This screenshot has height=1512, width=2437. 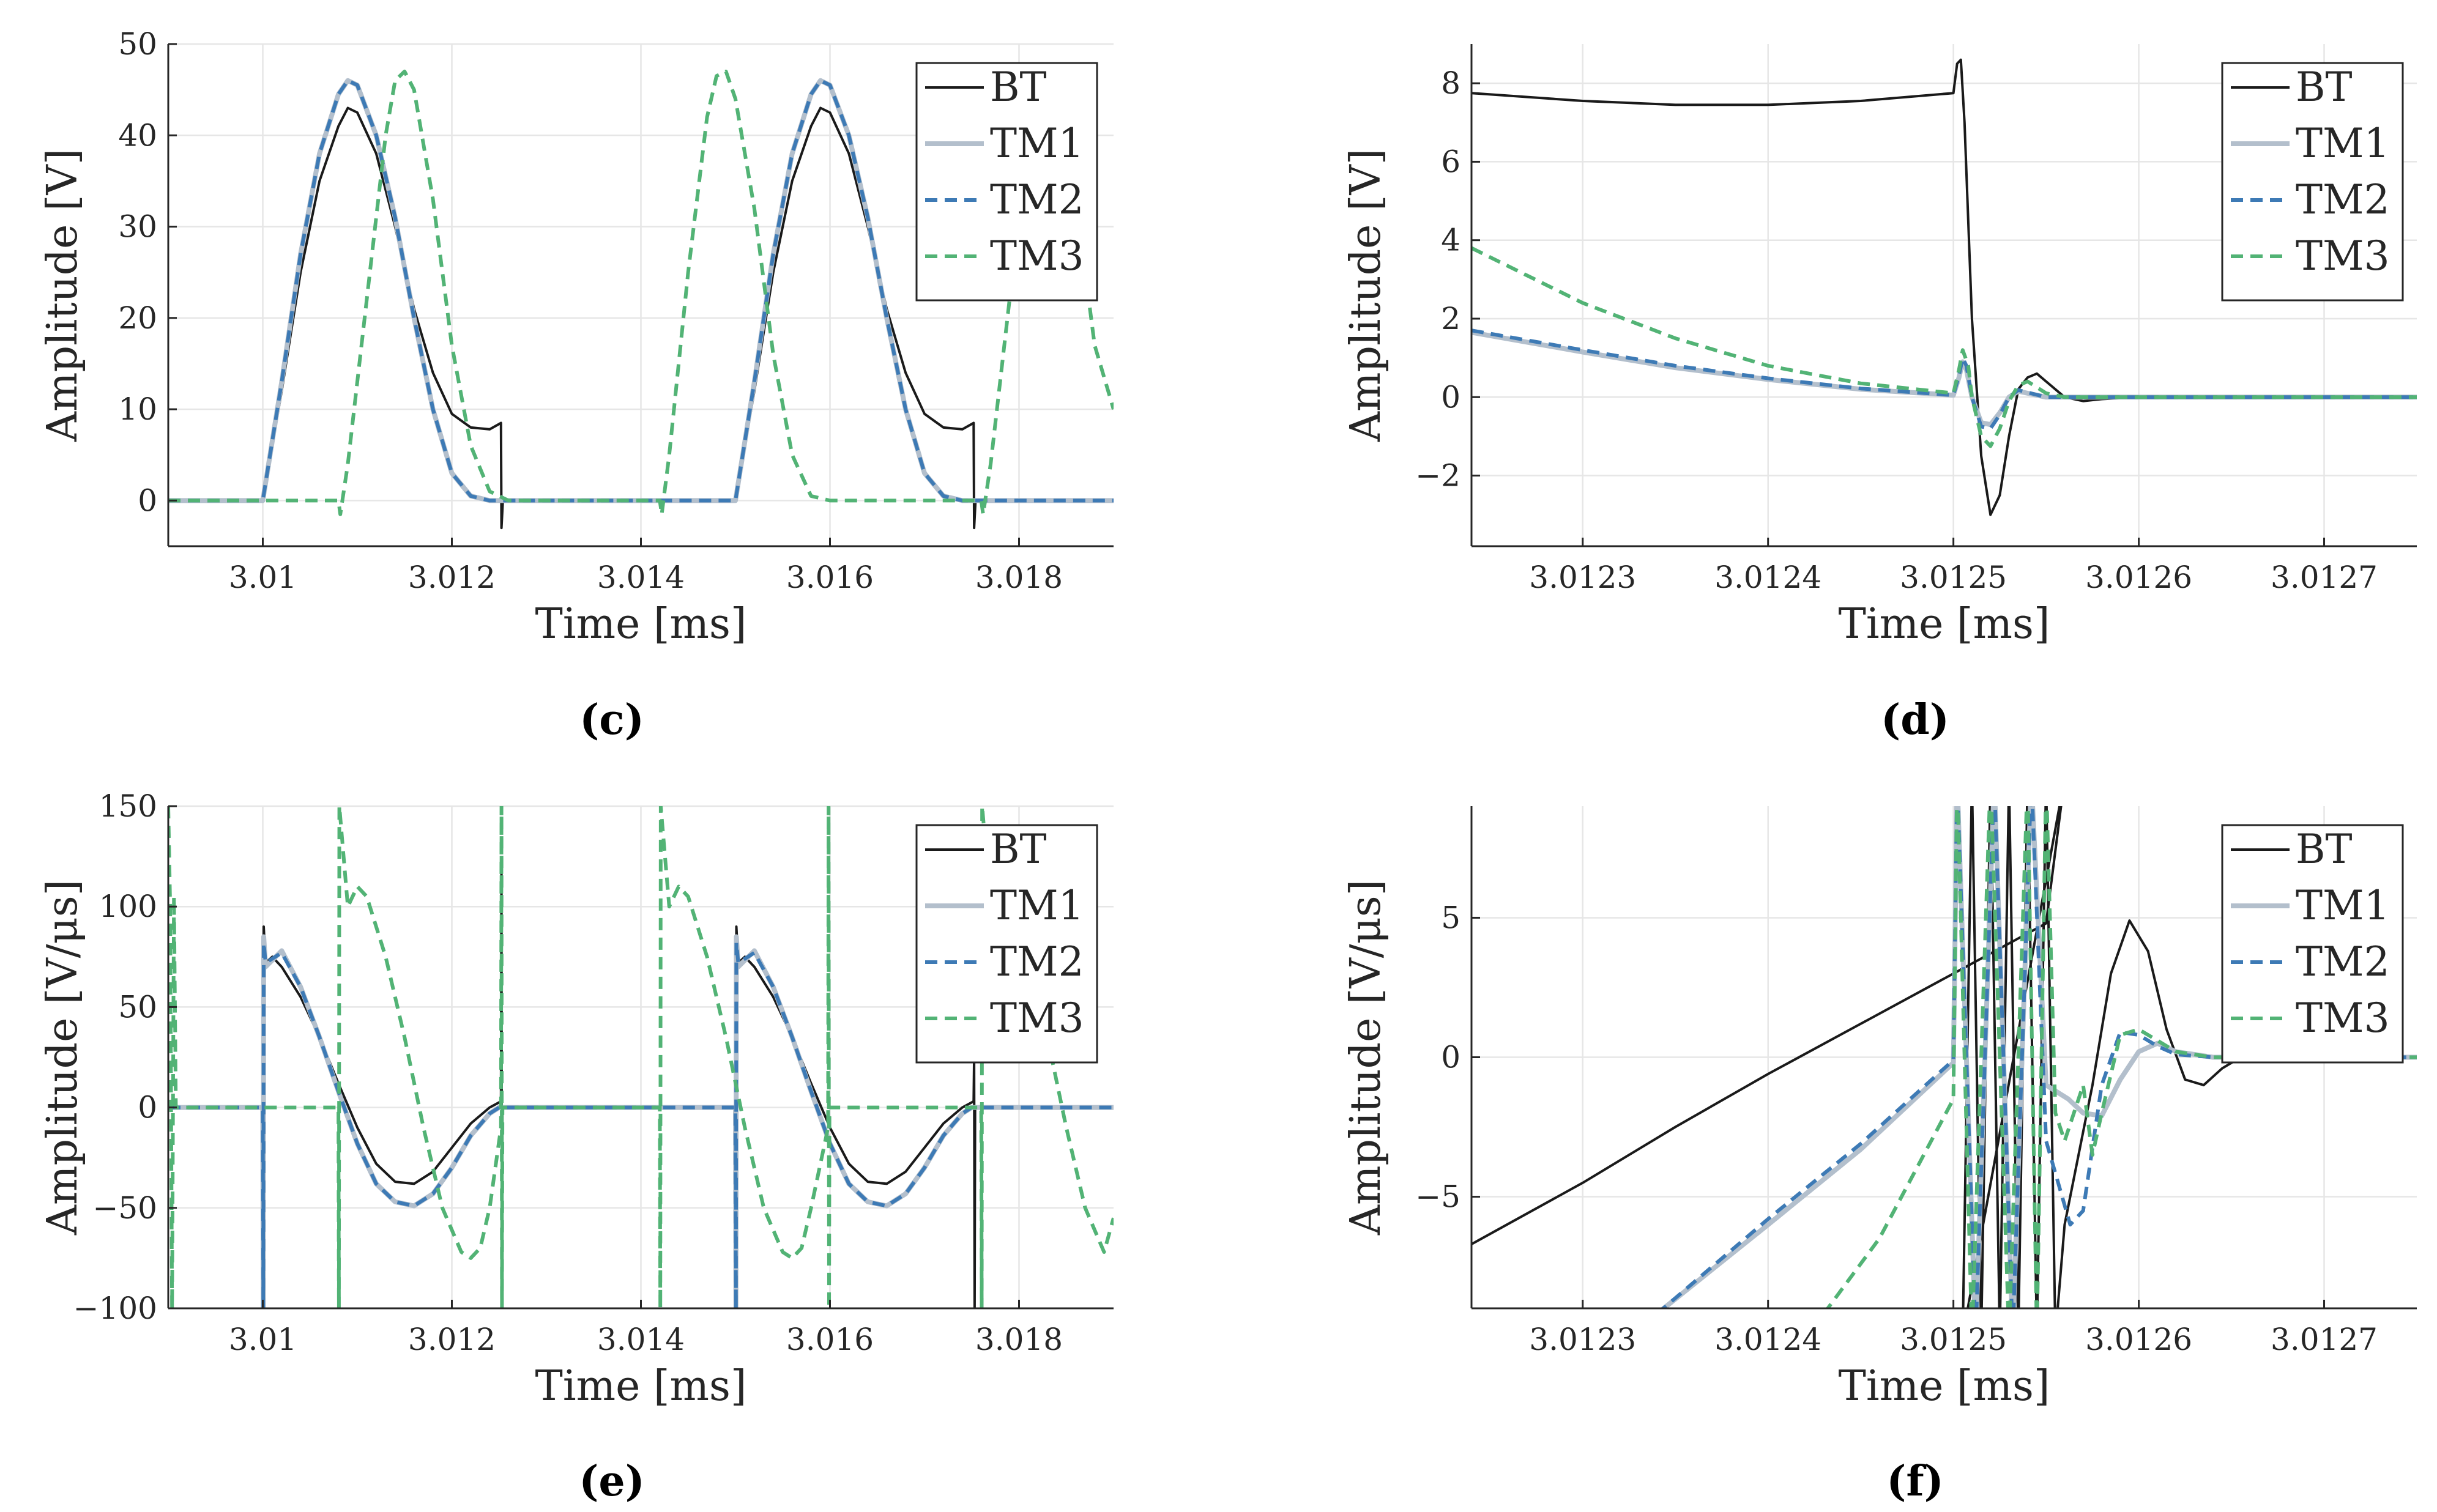 I want to click on y-tick-label: 30, so click(x=137, y=227).